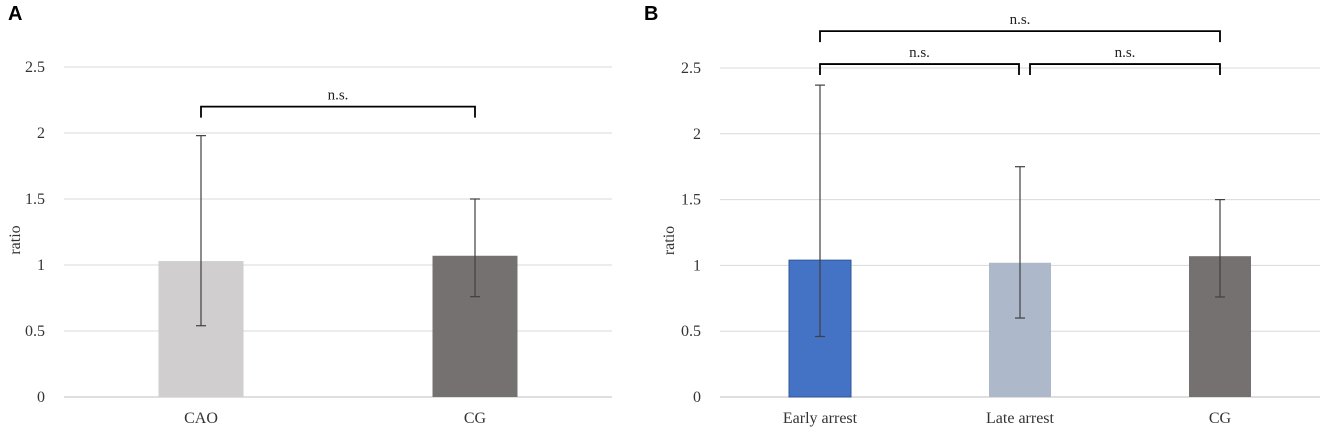  What do you see at coordinates (41, 133) in the screenshot?
I see `panel-a-y-tick-label: 2` at bounding box center [41, 133].